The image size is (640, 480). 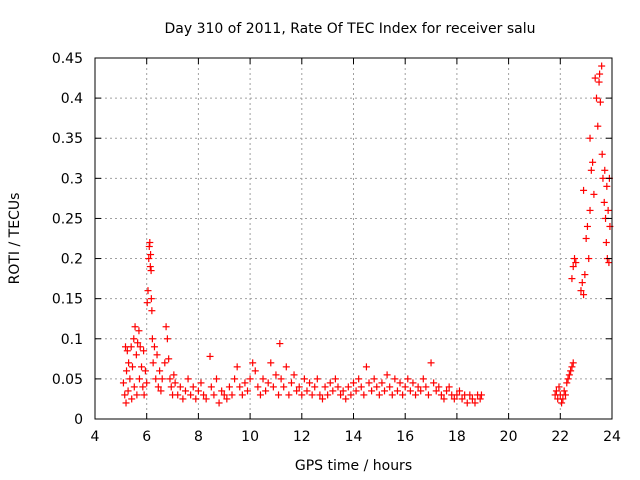 I want to click on x-tick-label: 14, so click(x=354, y=437).